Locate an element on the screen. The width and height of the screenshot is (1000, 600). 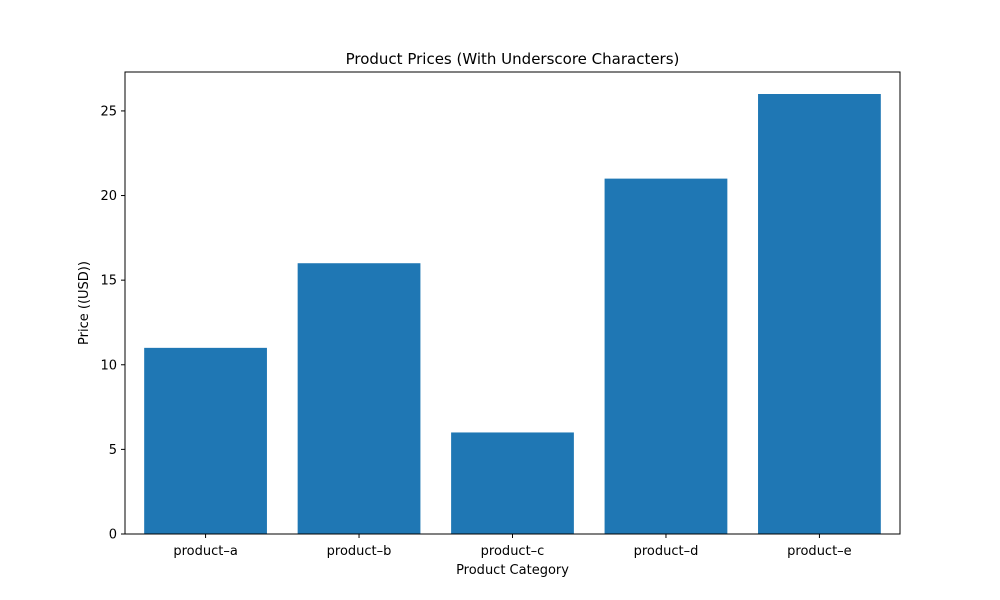
y-axis-ticks: 0 5 10 15 20 25 is located at coordinates (112, 323).